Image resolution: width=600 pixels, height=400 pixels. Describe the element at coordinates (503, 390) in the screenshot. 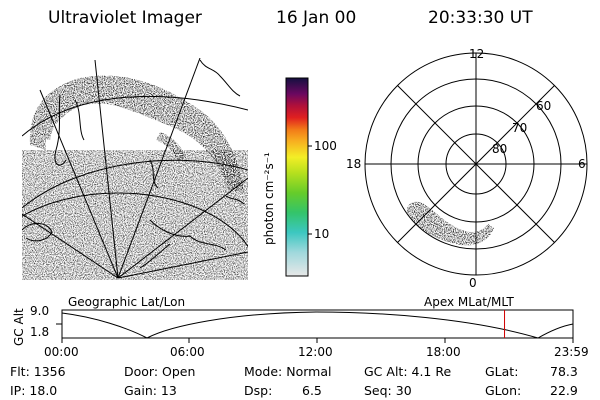

I see `glon-label: GLon:` at that location.